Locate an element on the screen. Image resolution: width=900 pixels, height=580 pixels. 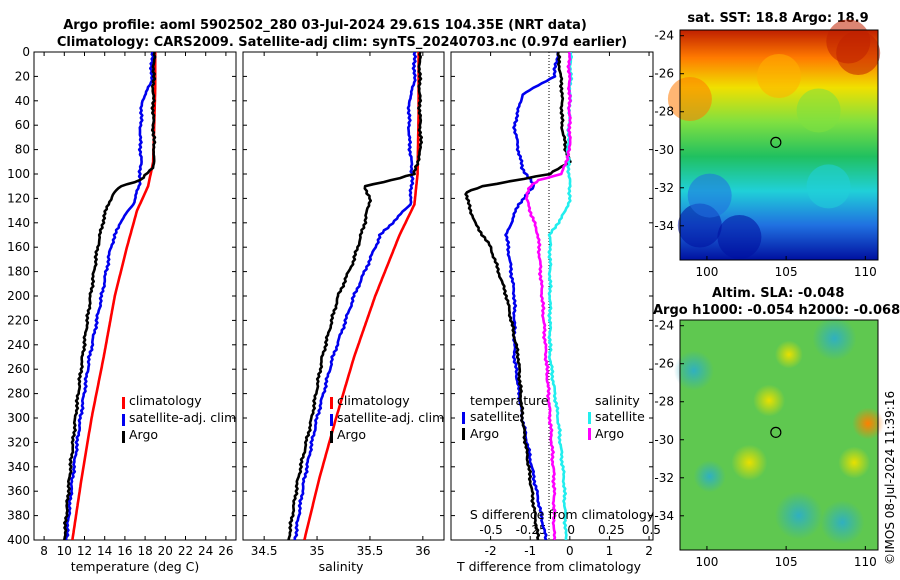
map-x-tick-label: 110 is located at coordinates (865, 562).